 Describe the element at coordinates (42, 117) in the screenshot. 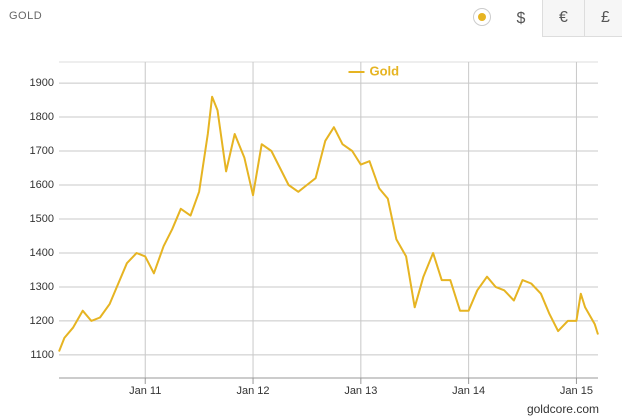

I see `y-tick-label: 1800` at that location.